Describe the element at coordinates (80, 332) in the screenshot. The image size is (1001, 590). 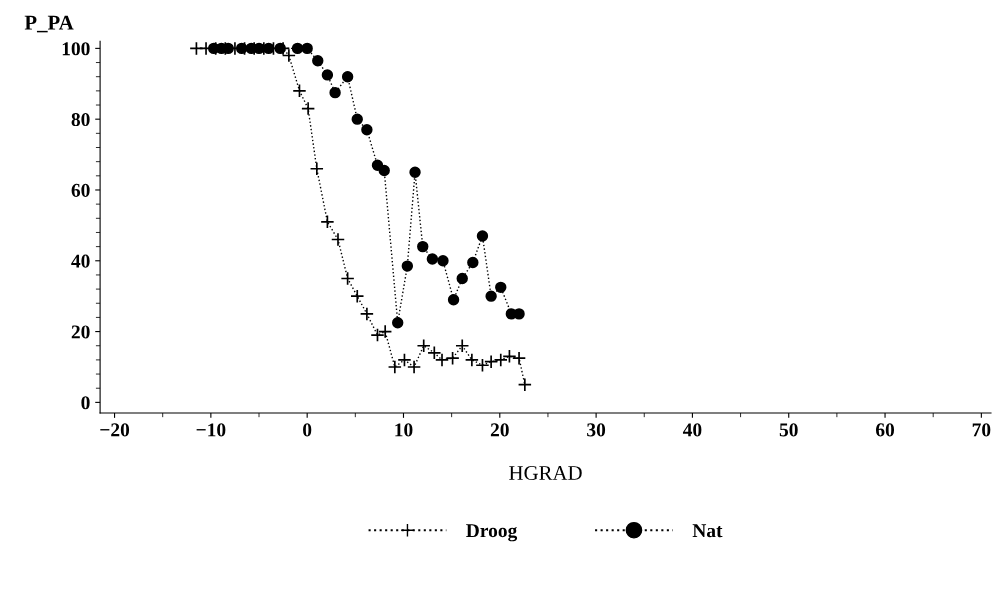
I see `y-tick-label: 20` at that location.